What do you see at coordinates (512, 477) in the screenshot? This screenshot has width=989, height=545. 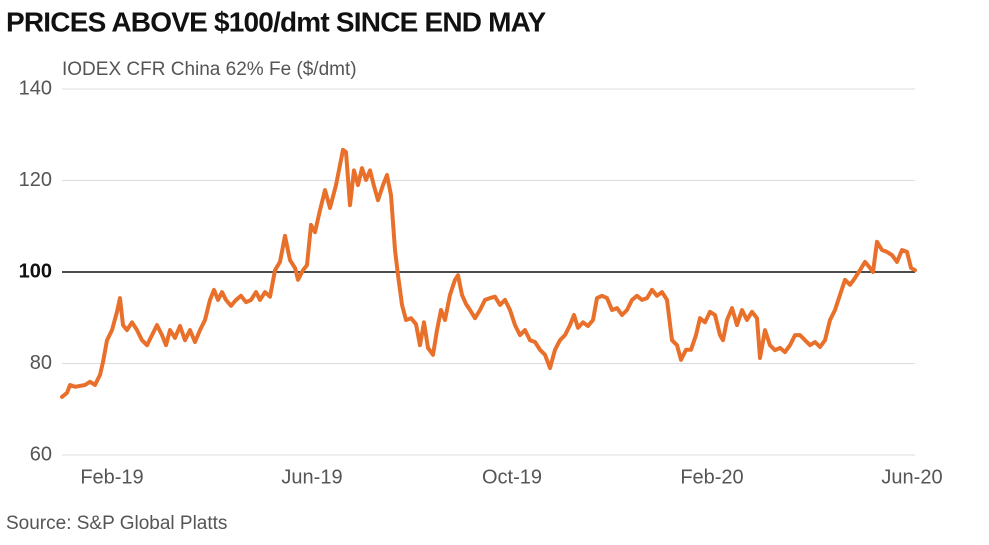 I see `x-tick-label: Oct-19` at bounding box center [512, 477].